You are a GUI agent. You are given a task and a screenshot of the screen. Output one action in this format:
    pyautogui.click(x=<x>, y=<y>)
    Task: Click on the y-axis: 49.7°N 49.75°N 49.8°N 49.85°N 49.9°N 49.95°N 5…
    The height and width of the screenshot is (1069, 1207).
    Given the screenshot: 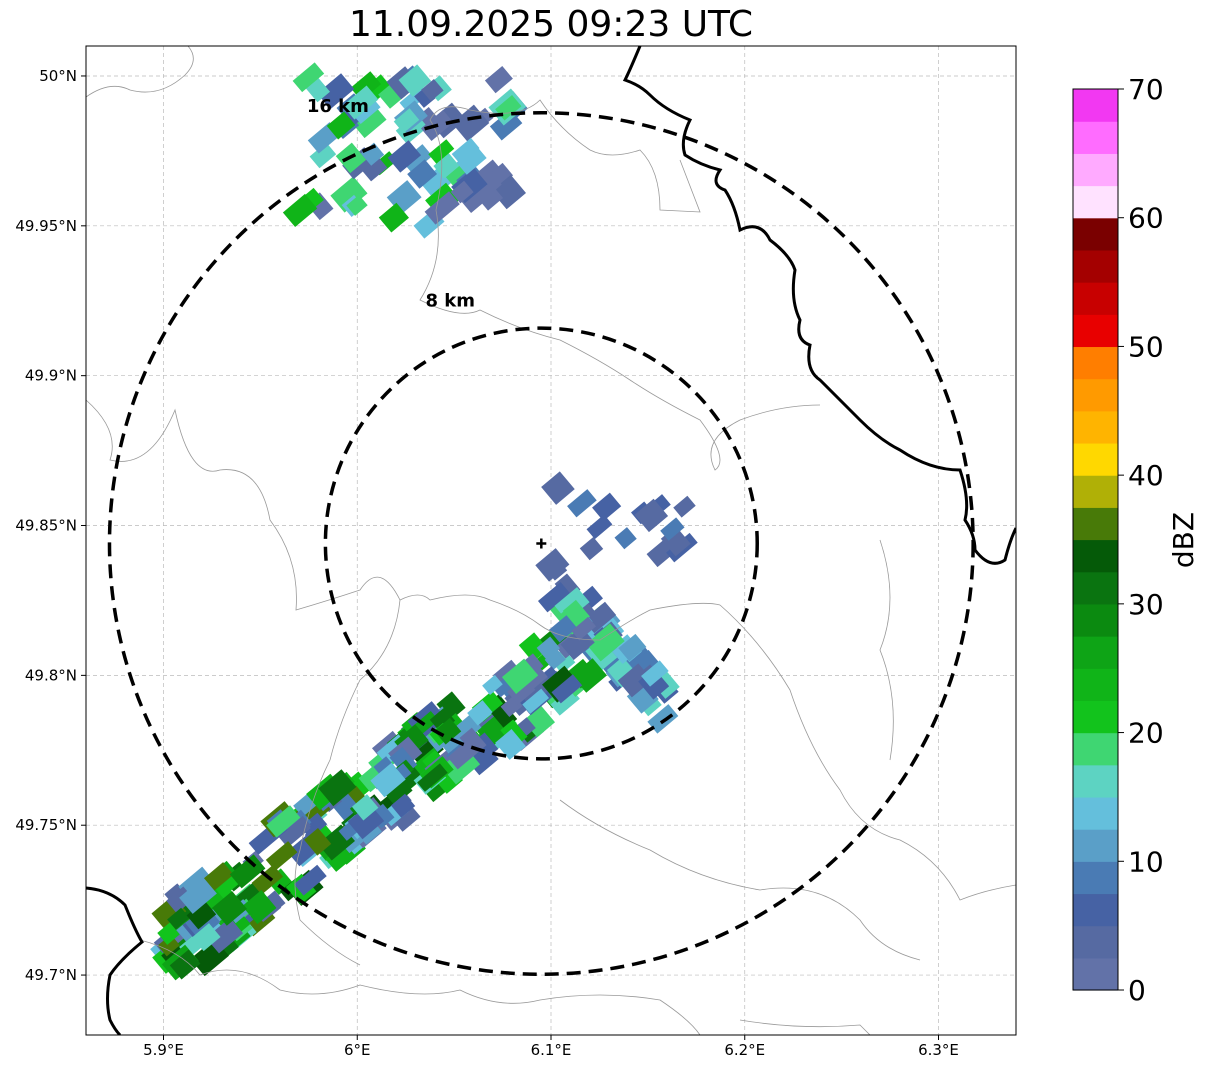 What is the action you would take?
    pyautogui.click(x=50, y=525)
    